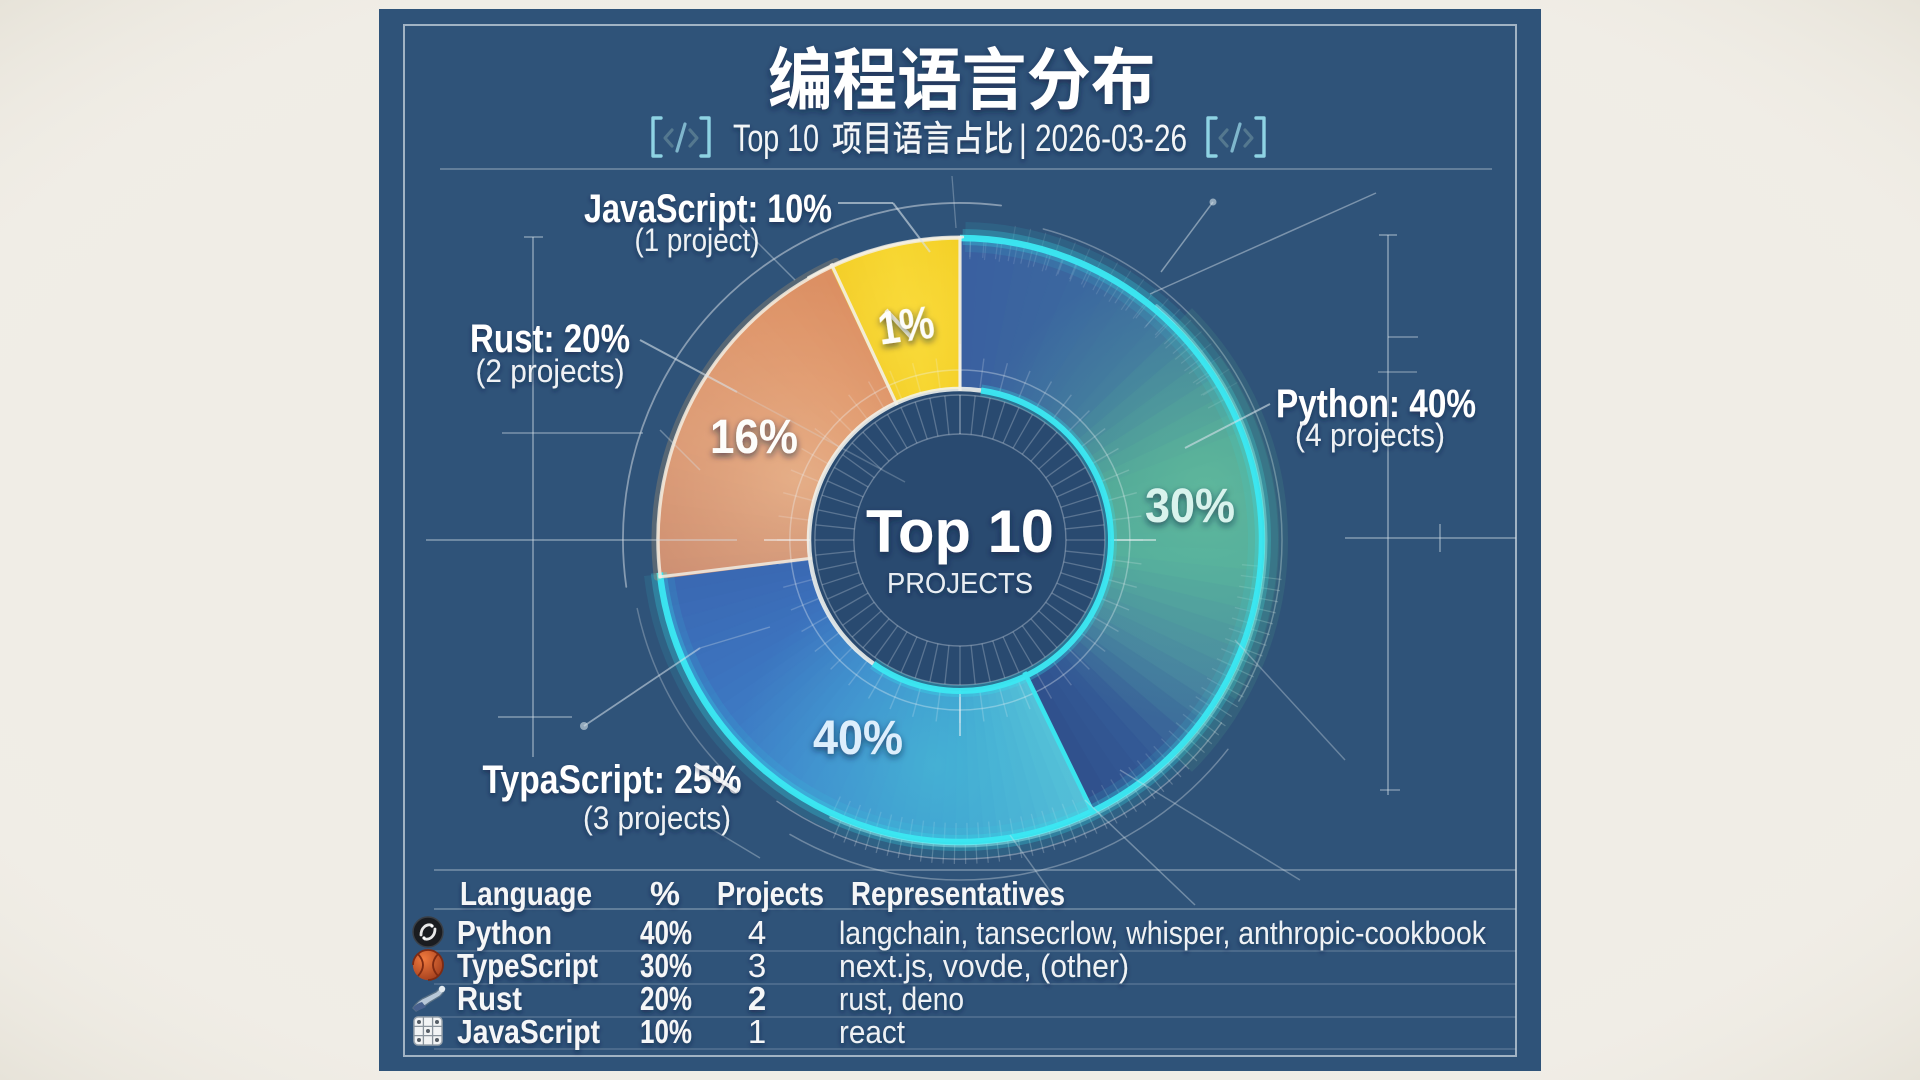  Describe the element at coordinates (657, 818) in the screenshot. I see `svg-text: (3 projects)` at that location.